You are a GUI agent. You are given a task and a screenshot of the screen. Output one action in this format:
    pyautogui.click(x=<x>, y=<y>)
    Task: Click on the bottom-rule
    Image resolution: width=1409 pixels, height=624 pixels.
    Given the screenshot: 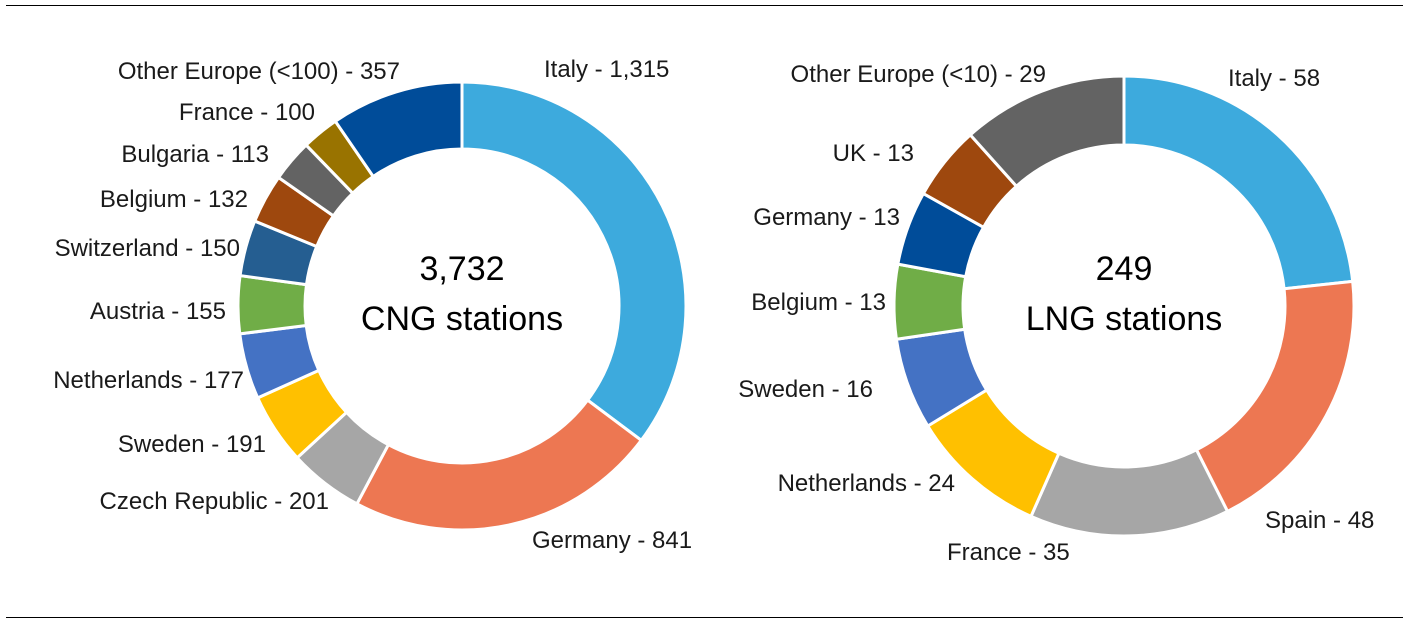 What is the action you would take?
    pyautogui.click(x=704, y=617)
    